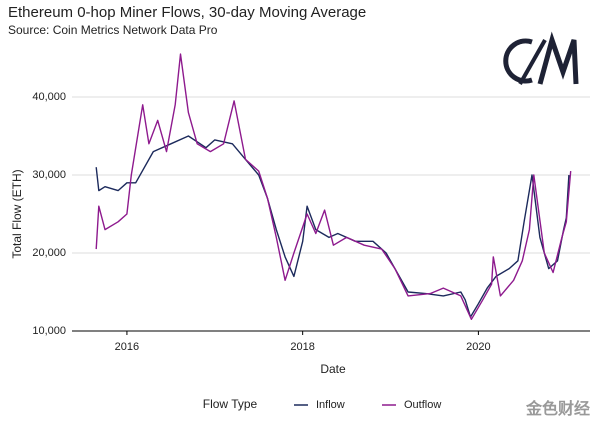 The height and width of the screenshot is (428, 600). Describe the element at coordinates (330, 405) in the screenshot. I see `legend-label: Inflow` at that location.